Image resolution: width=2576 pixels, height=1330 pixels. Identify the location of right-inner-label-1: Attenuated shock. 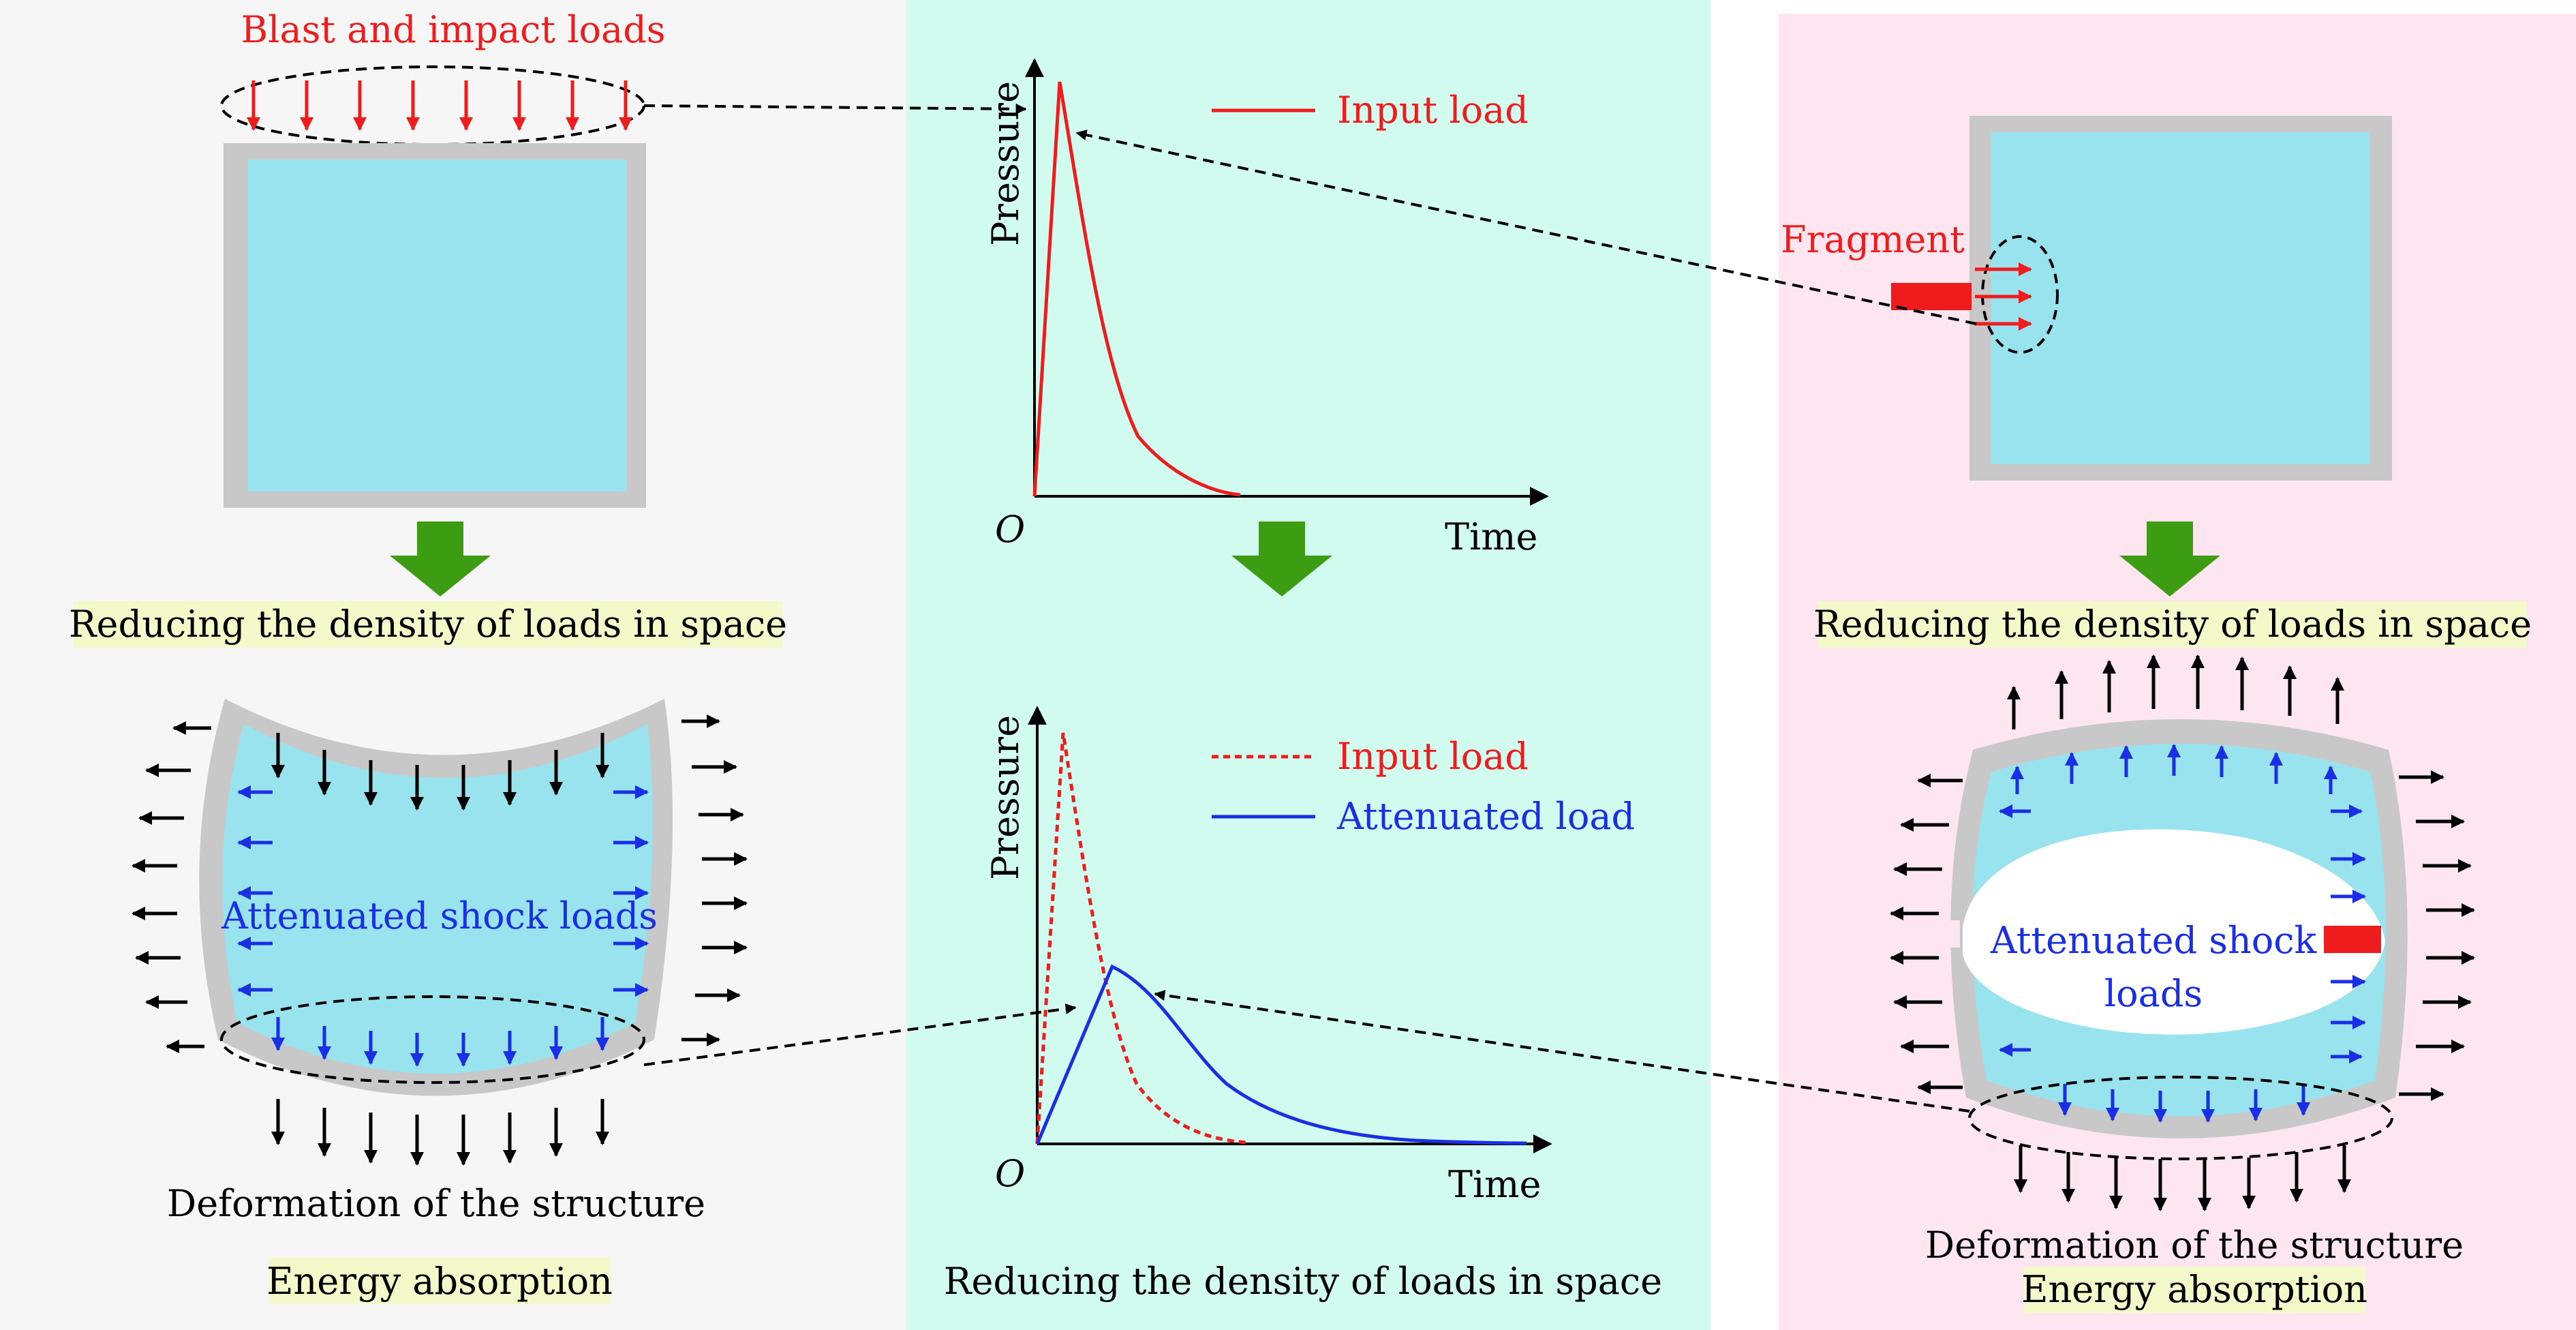
(2154, 940).